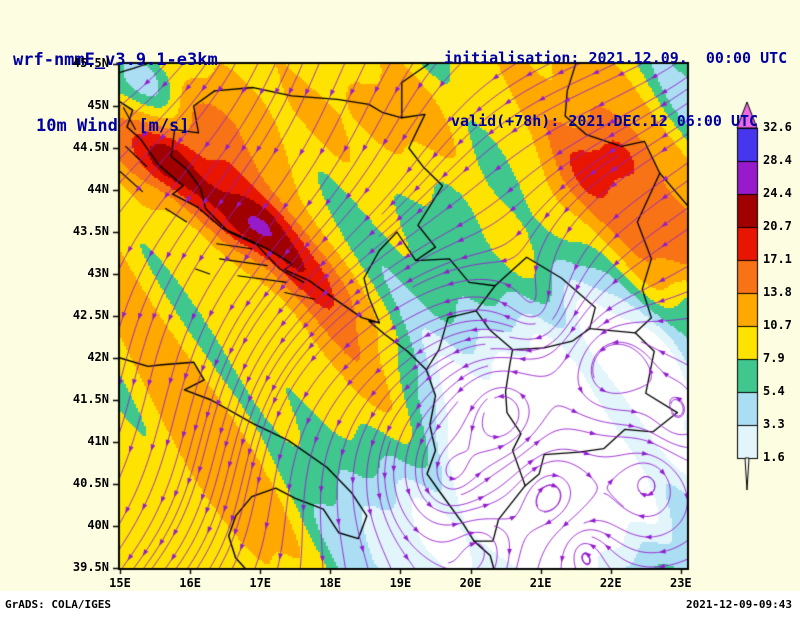  Describe the element at coordinates (605, 121) in the screenshot. I see `valid-time: valid(+78h): 2021.DEC.12 06:00 UTC` at that location.